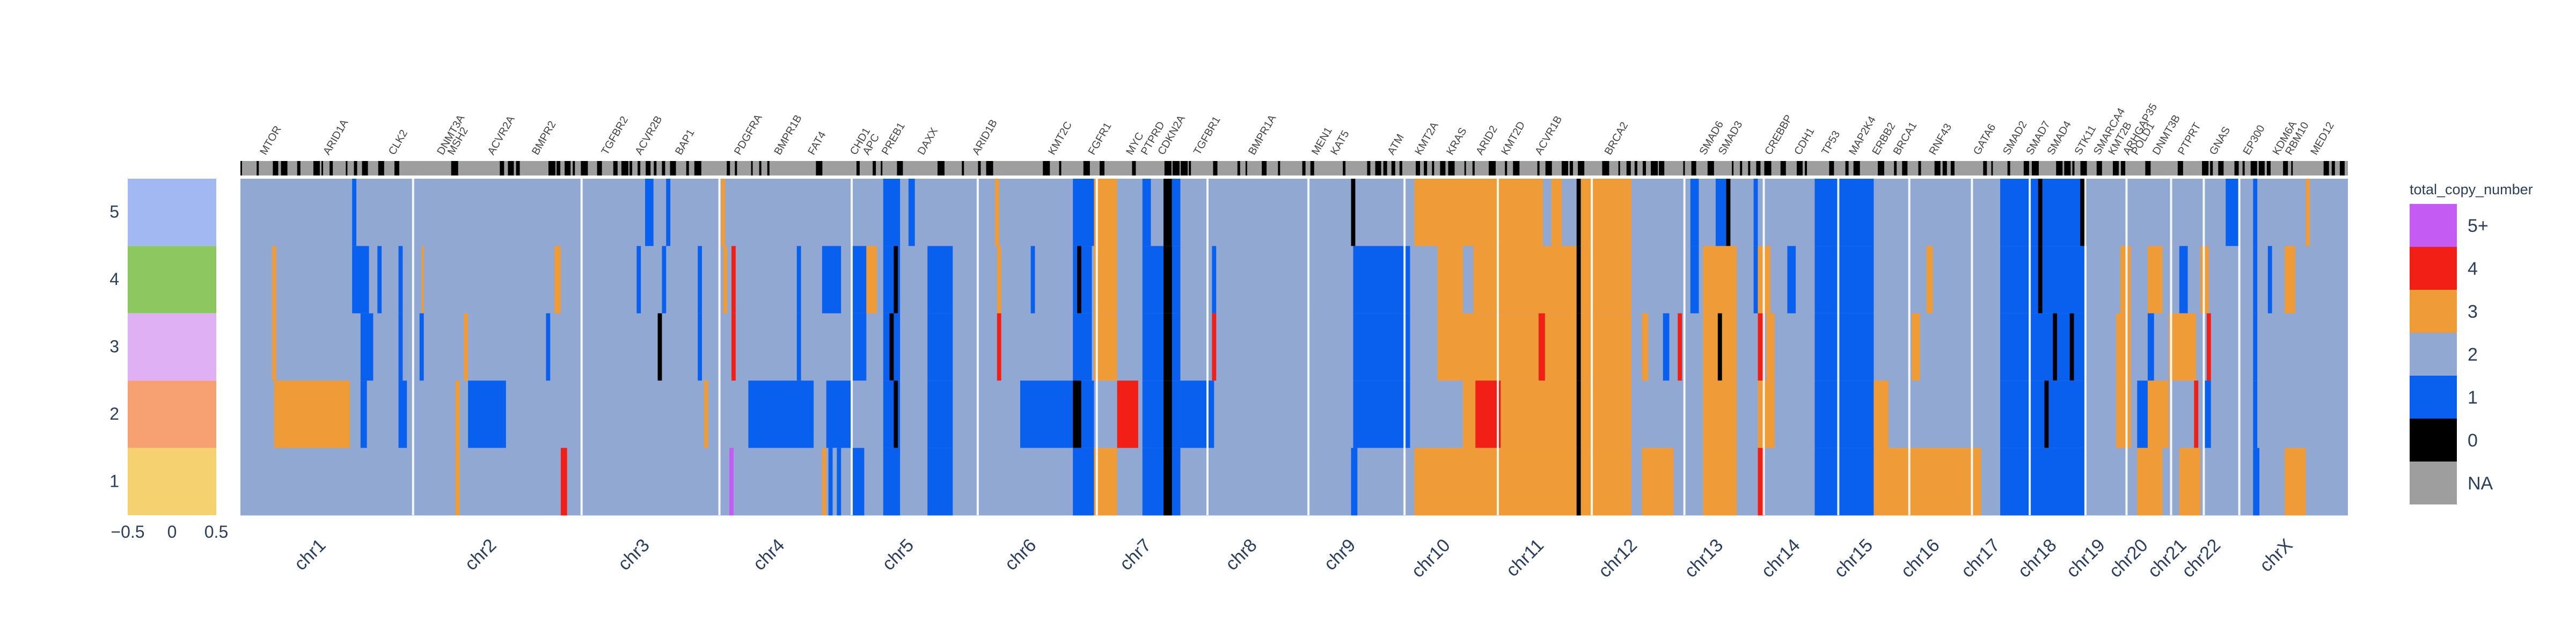 This screenshot has width=2576, height=644. I want to click on chromosome-label: chr4, so click(769, 555).